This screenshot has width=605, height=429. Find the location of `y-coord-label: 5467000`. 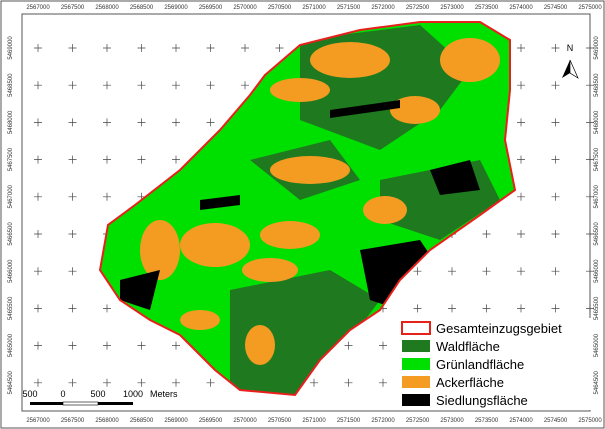

y-coord-label: 5467000 is located at coordinates (11, 196).